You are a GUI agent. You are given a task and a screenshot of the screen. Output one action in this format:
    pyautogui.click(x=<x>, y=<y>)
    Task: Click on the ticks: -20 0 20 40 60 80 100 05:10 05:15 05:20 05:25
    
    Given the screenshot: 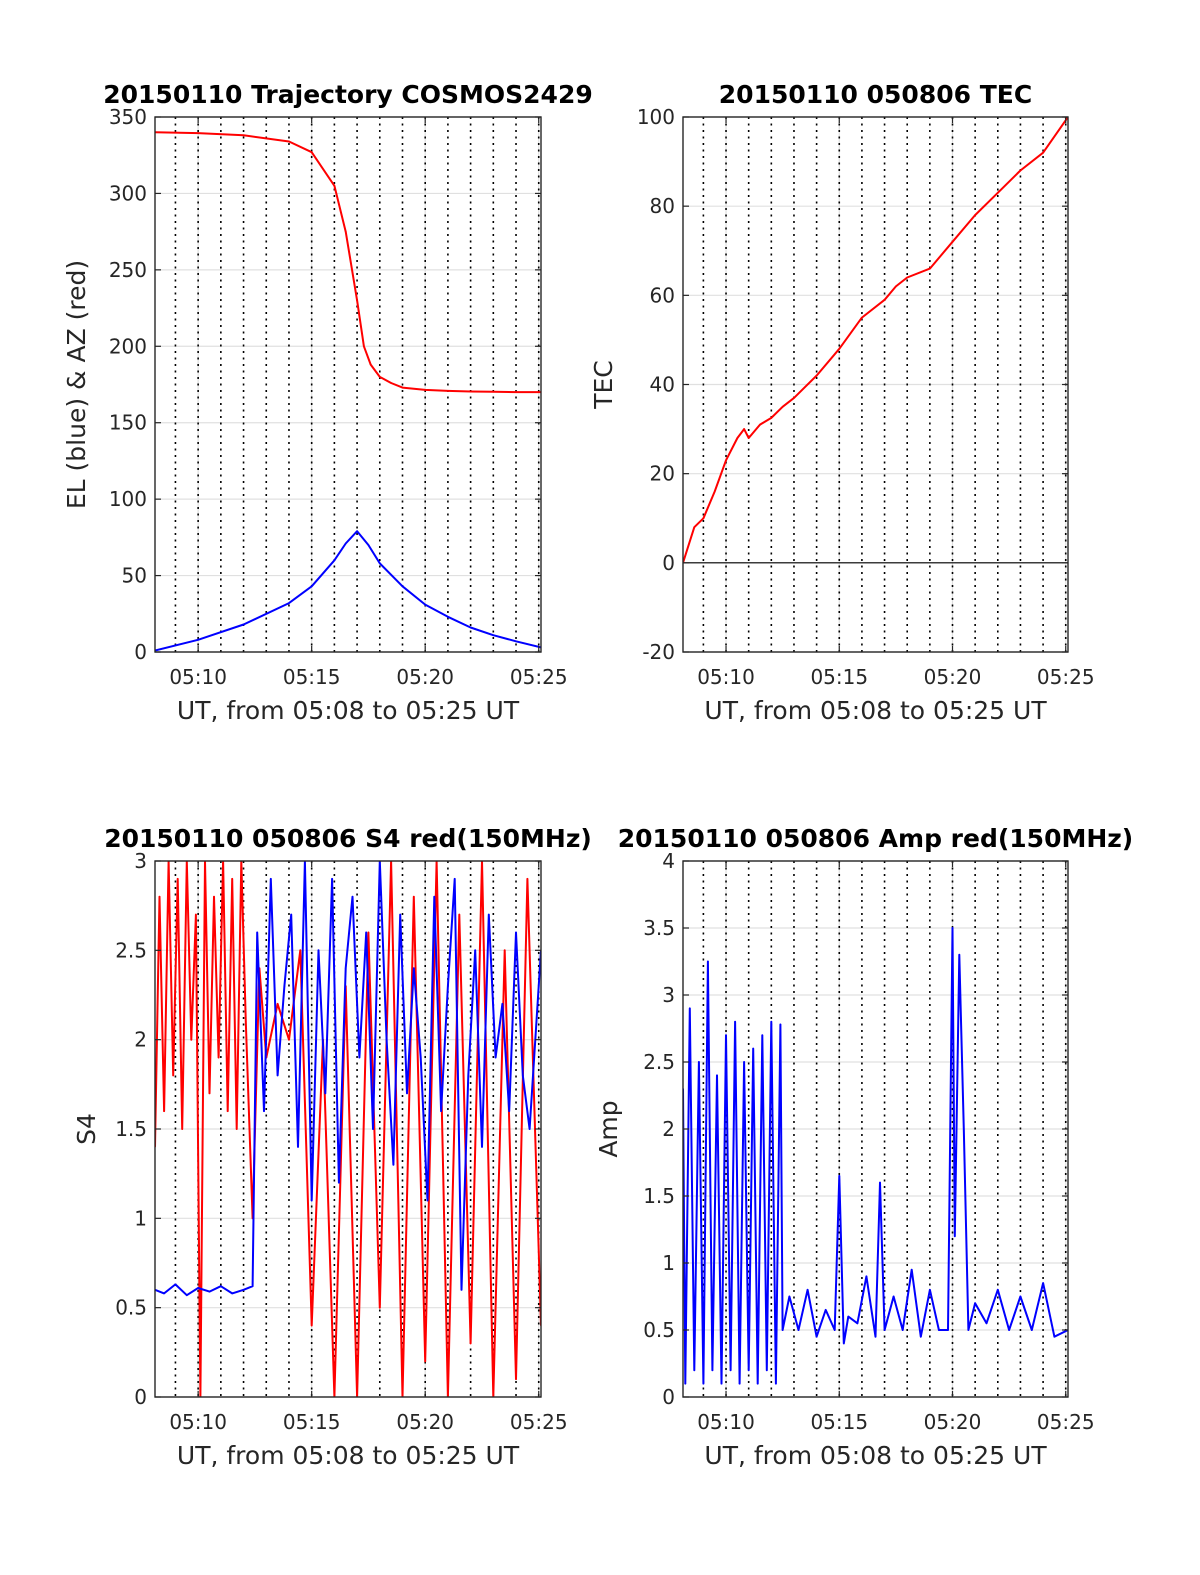 What is the action you would take?
    pyautogui.click(x=866, y=397)
    